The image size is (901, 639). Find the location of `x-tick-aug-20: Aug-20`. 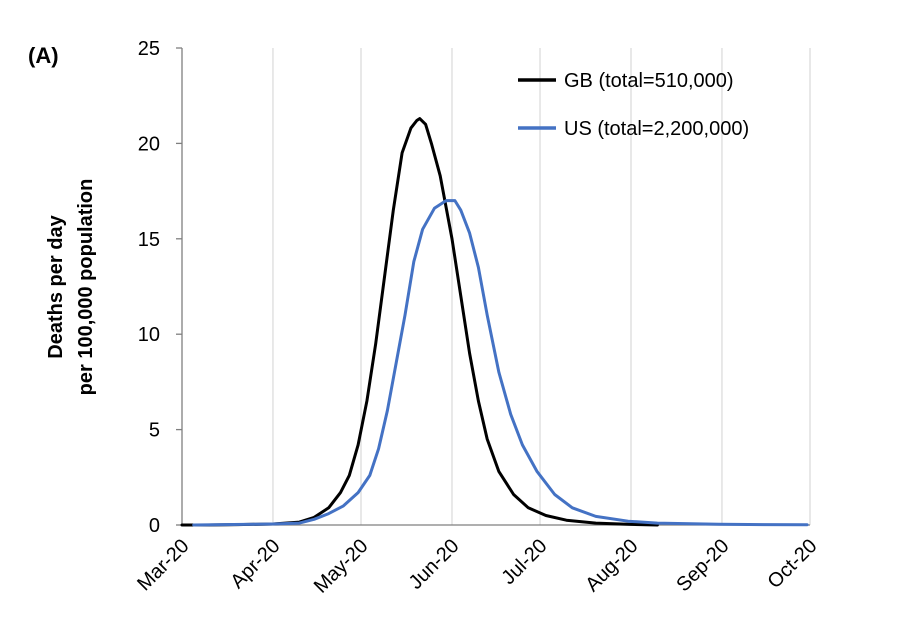

x-tick-aug-20: Aug-20 is located at coordinates (611, 565).